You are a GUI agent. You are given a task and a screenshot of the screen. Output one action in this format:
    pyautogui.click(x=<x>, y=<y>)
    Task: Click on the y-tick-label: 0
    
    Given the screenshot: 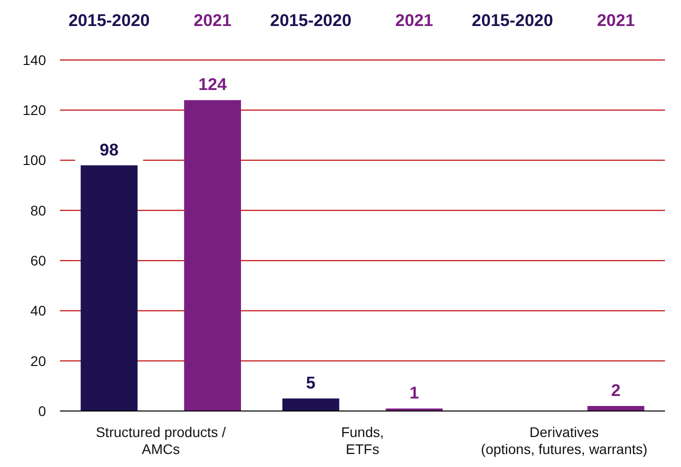 What is the action you would take?
    pyautogui.click(x=42, y=410)
    